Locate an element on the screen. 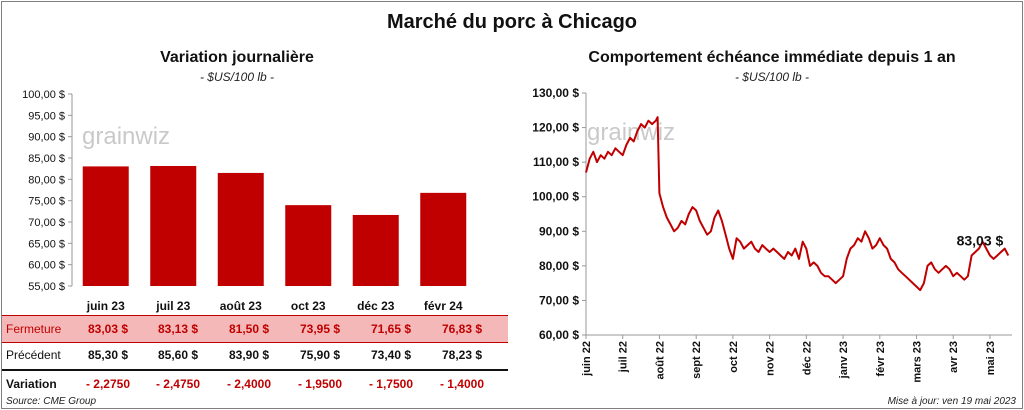 The image size is (1024, 410). x-tick-label: juin 22 is located at coordinates (587, 359).